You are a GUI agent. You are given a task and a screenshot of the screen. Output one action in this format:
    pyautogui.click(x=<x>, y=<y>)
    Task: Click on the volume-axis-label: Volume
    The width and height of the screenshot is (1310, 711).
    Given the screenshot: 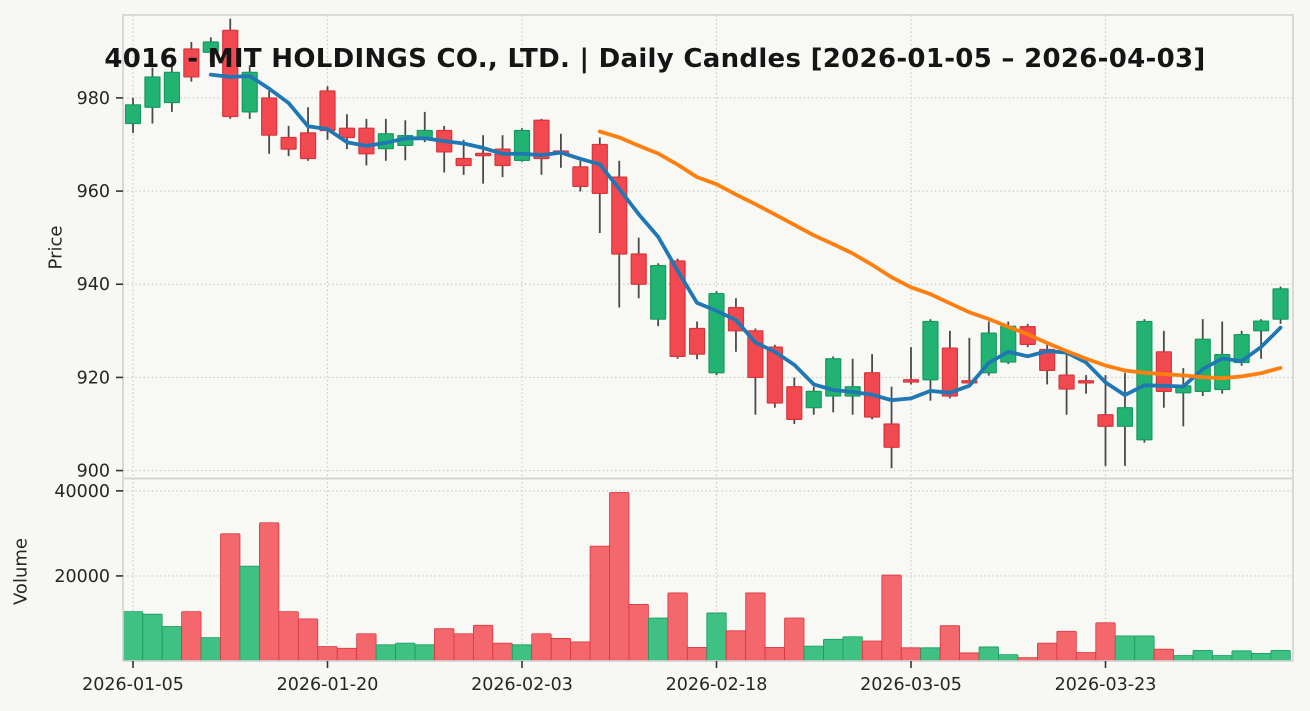 What is the action you would take?
    pyautogui.click(x=21, y=571)
    